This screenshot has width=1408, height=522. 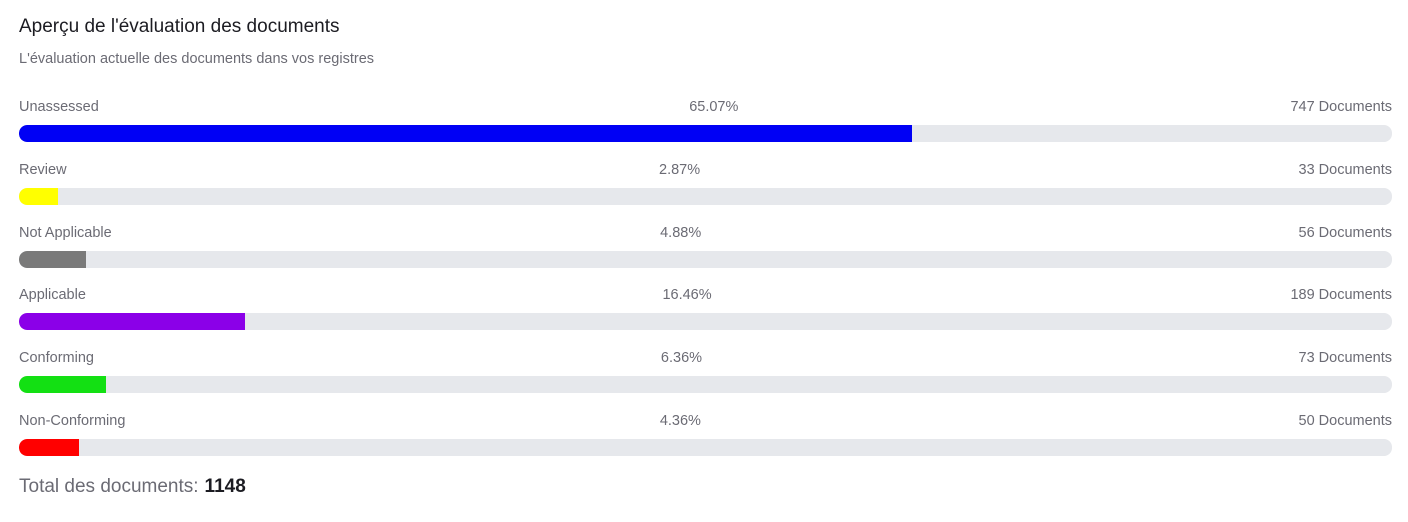 I want to click on bar-percent-label: 4.36%, so click(x=680, y=420).